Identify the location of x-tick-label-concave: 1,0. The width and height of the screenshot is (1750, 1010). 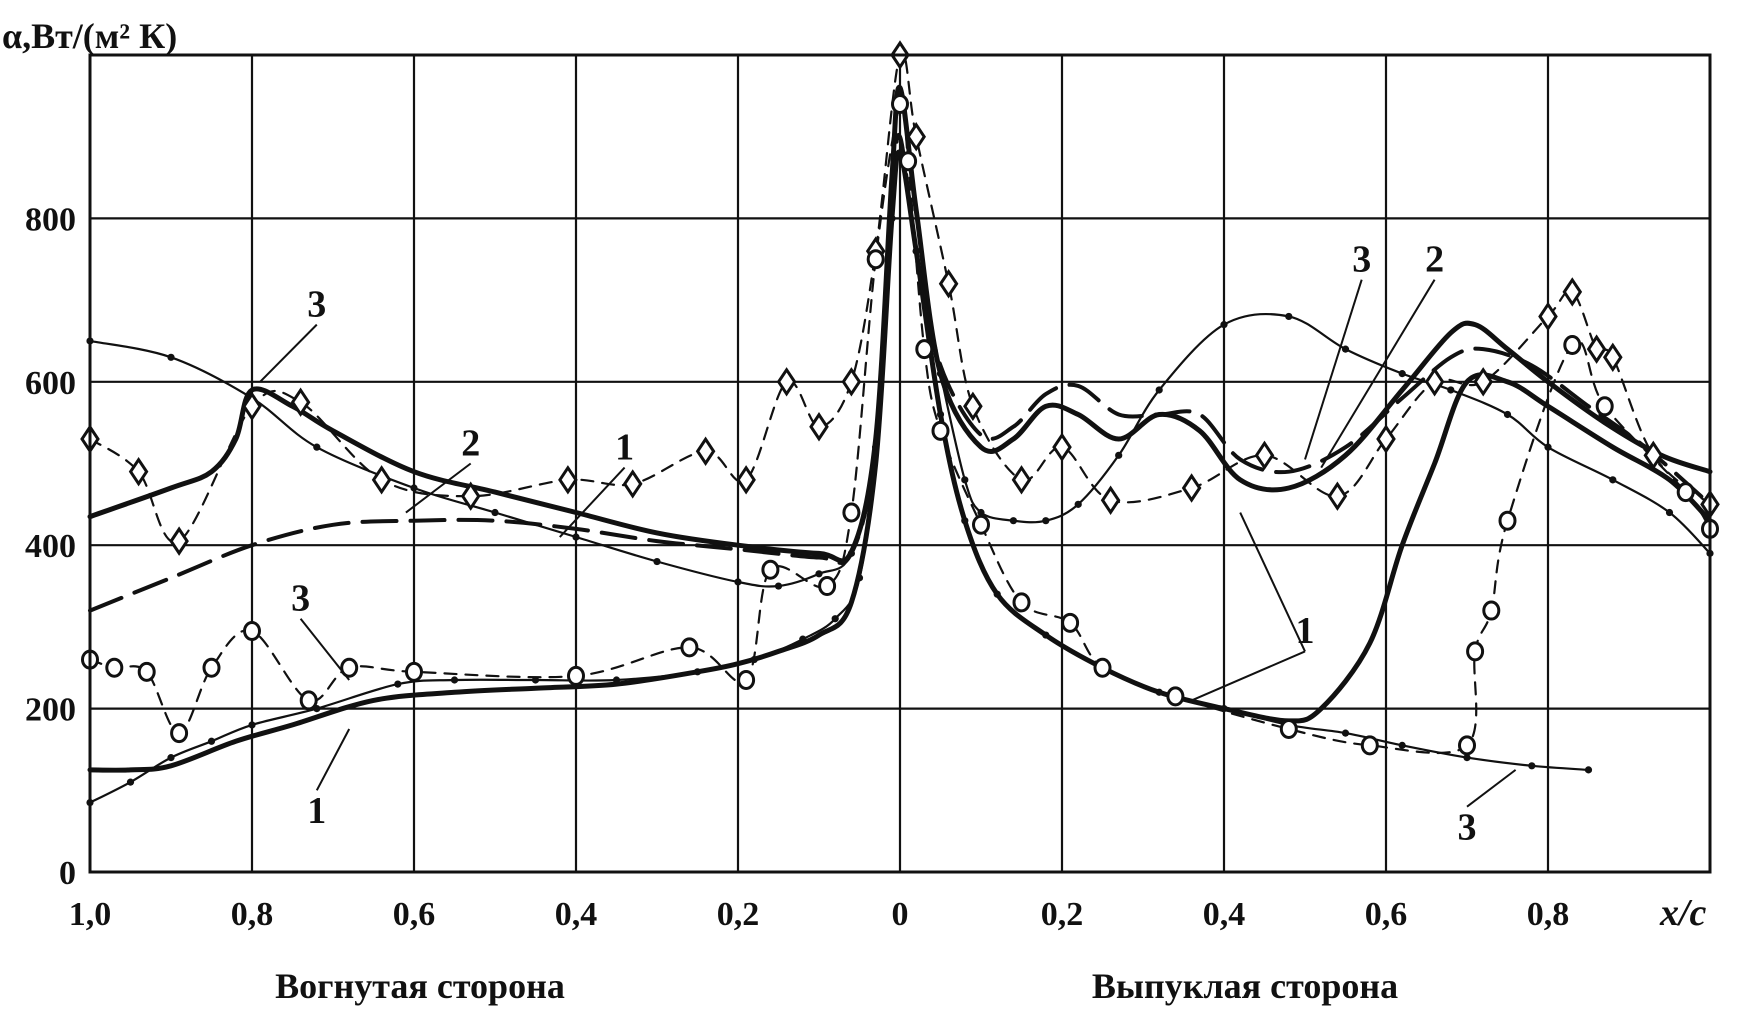
(90, 914).